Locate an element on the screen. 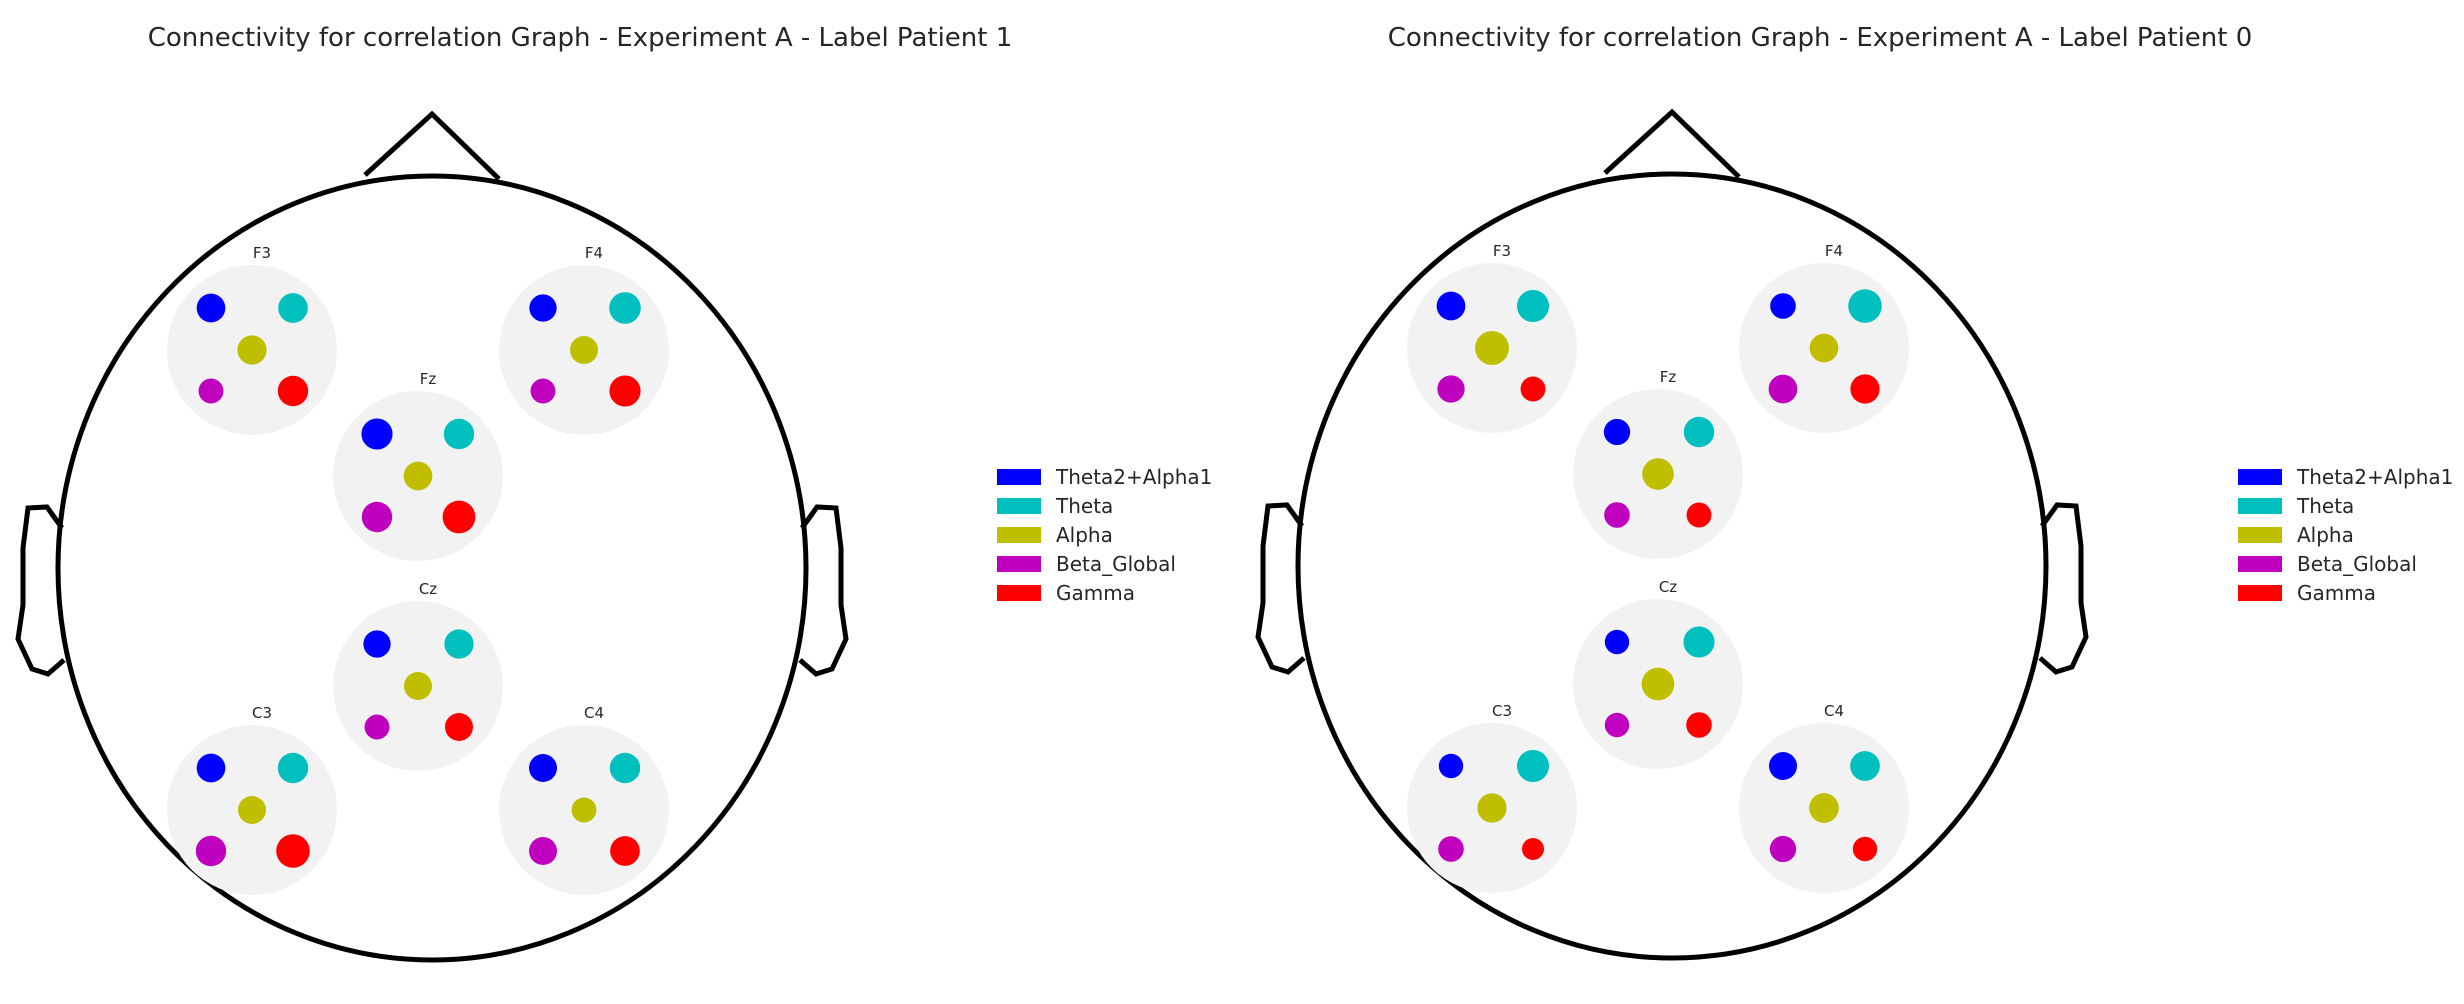 Image resolution: width=2464 pixels, height=1004 pixels. dot-cz-theta is located at coordinates (459, 644).